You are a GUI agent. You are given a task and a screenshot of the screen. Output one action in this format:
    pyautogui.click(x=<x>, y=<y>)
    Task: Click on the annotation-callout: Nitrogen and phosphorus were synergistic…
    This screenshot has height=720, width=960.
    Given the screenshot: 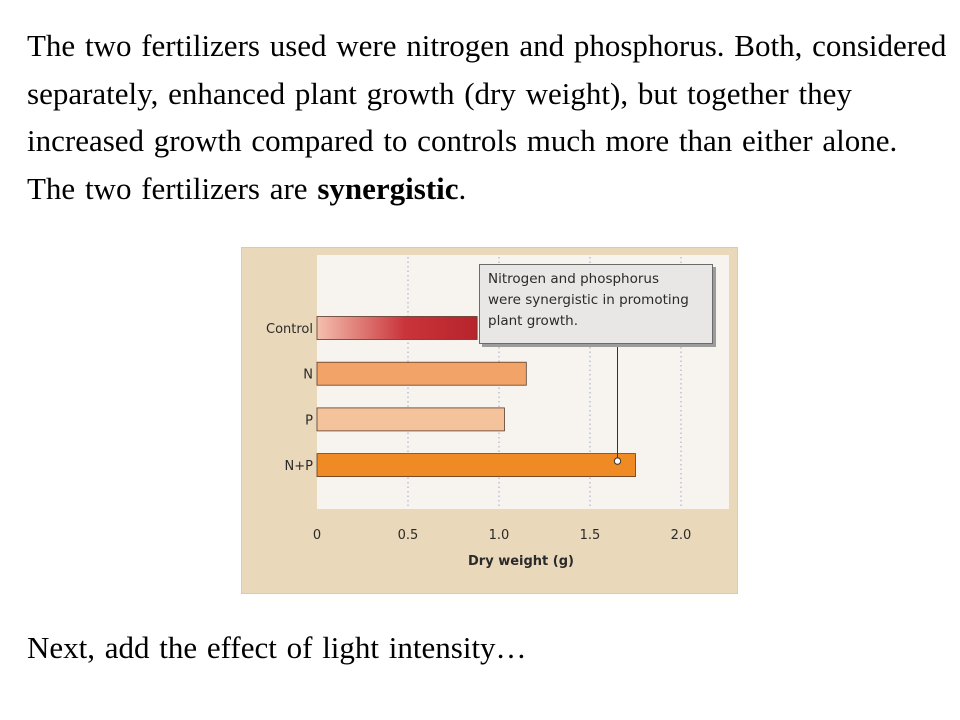 What is the action you would take?
    pyautogui.click(x=596, y=304)
    